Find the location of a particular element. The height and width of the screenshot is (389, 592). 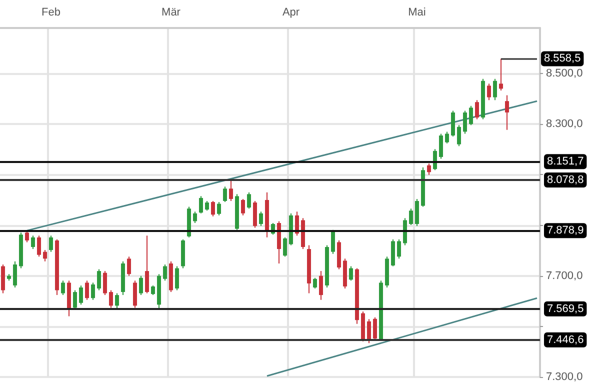

y-tick-label: 8.500,0 is located at coordinates (564, 74).